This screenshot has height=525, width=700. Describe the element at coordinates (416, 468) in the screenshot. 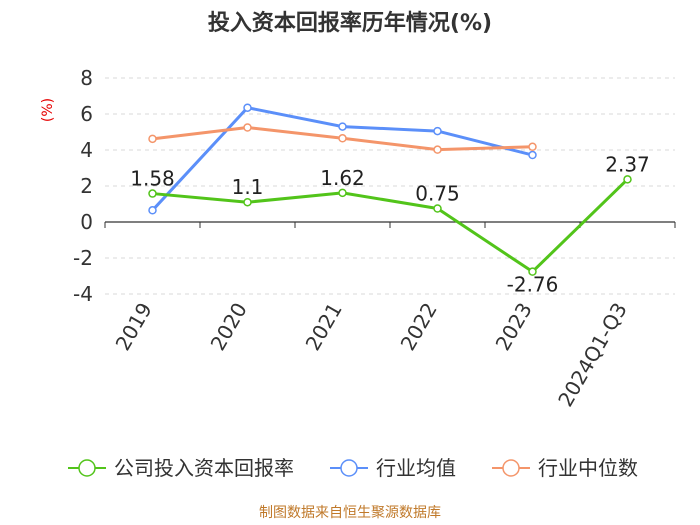

I see `legend-label: 行业均值` at that location.